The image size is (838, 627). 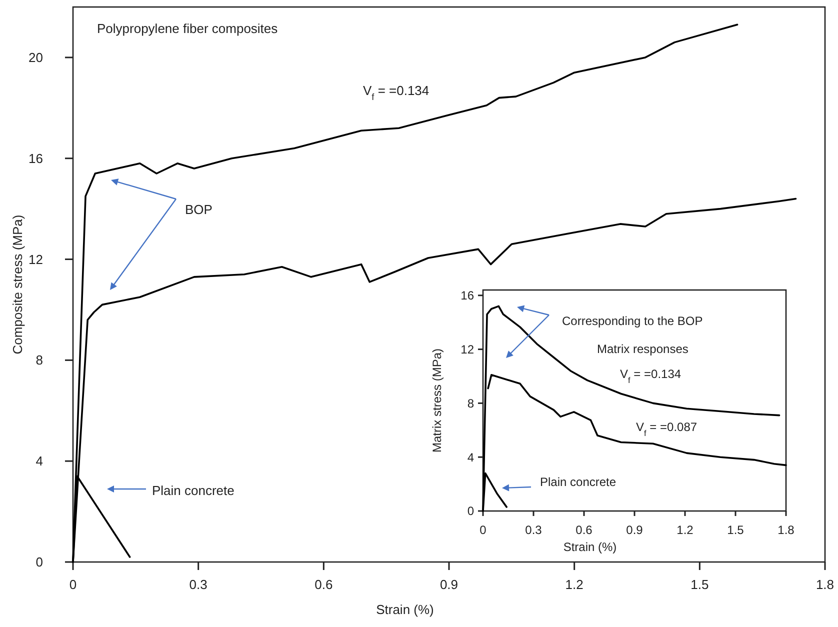 I want to click on annotation: Matrix responses, so click(x=642, y=349).